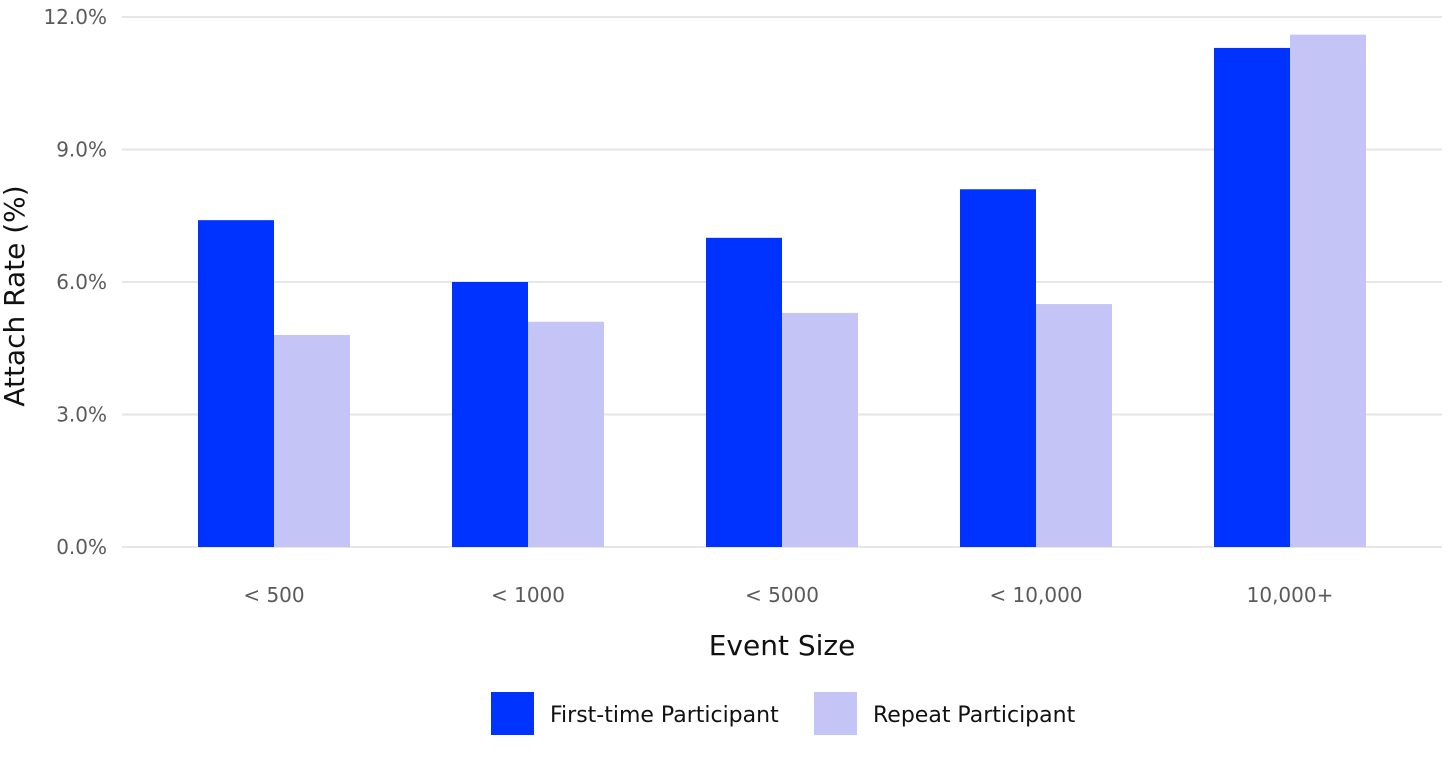 This screenshot has height=762, width=1452. What do you see at coordinates (528, 595) in the screenshot?
I see `x-tick-label: < 1000` at bounding box center [528, 595].